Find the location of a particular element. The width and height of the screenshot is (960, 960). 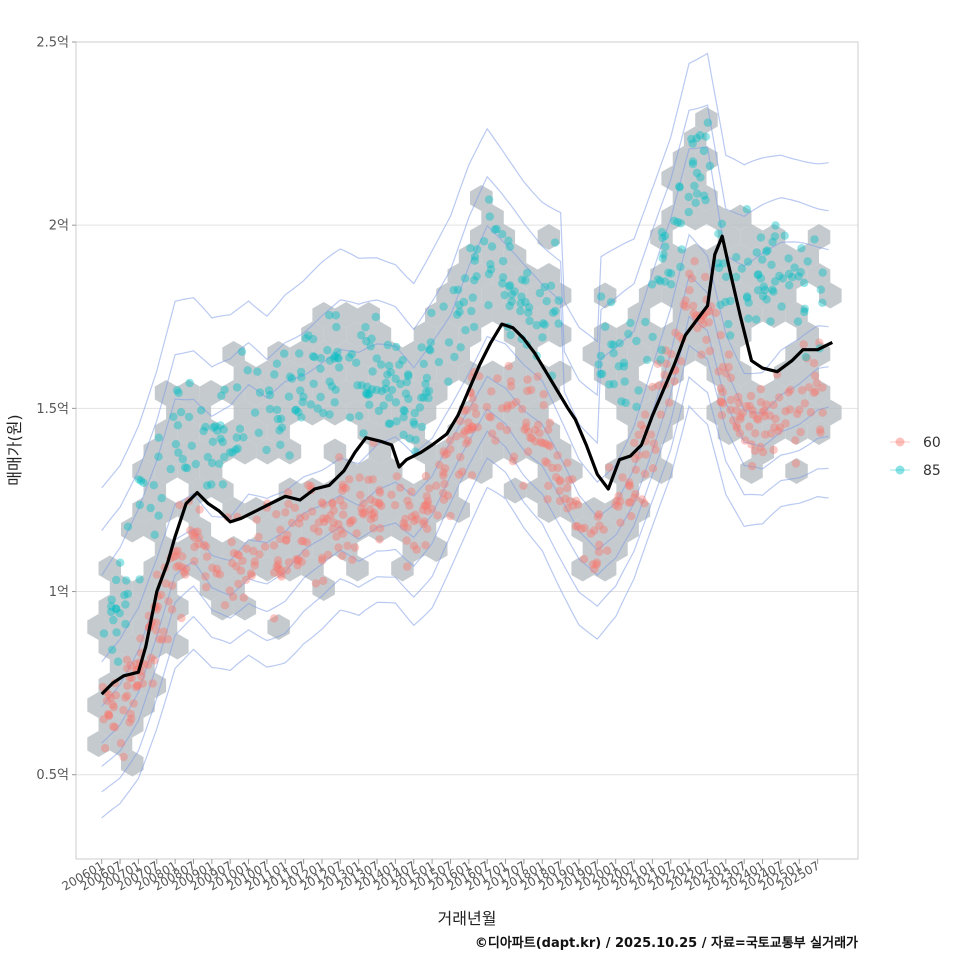

x-axis-title: 거래년월 is located at coordinates (467, 918).